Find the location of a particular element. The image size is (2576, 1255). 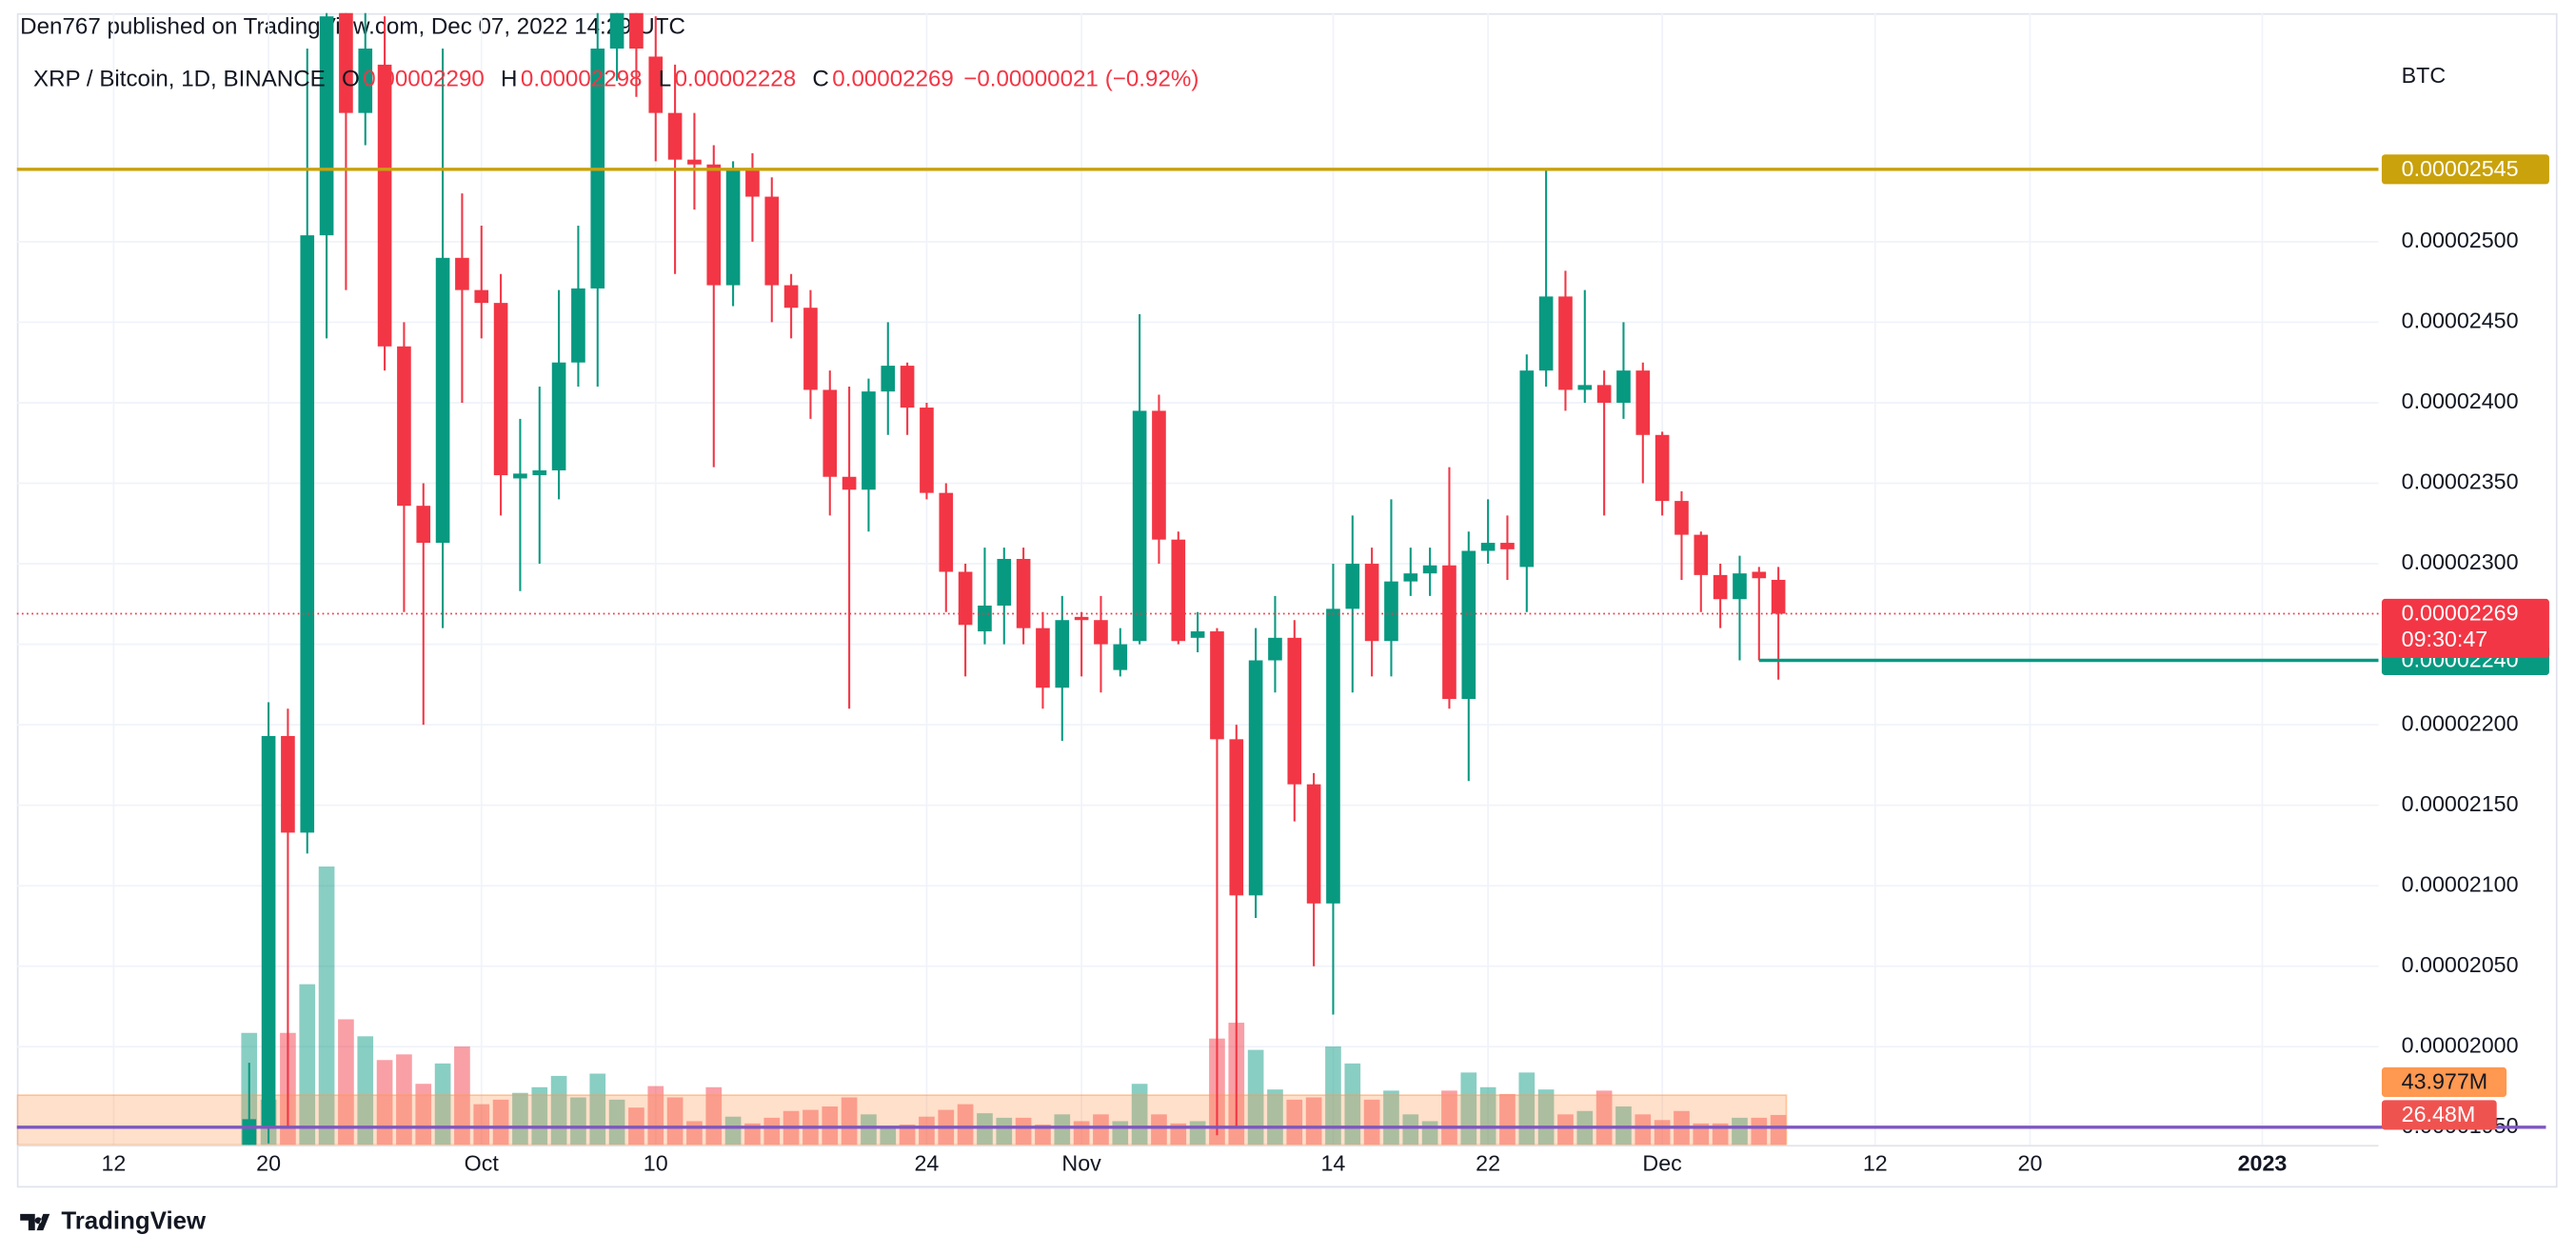

last-volume-label: 26.48M is located at coordinates (2439, 1114).